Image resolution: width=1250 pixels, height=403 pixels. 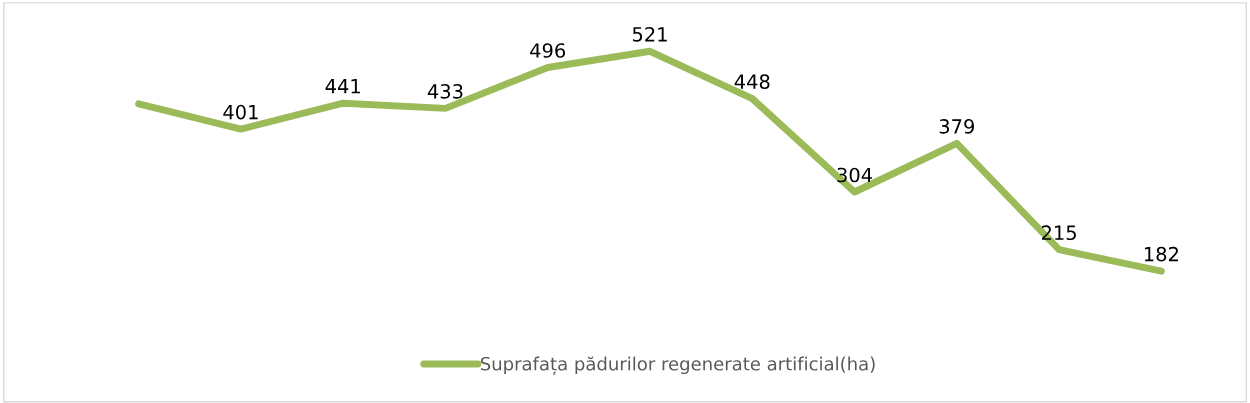 What do you see at coordinates (240, 112) in the screenshot?
I see `data-label: 401` at bounding box center [240, 112].